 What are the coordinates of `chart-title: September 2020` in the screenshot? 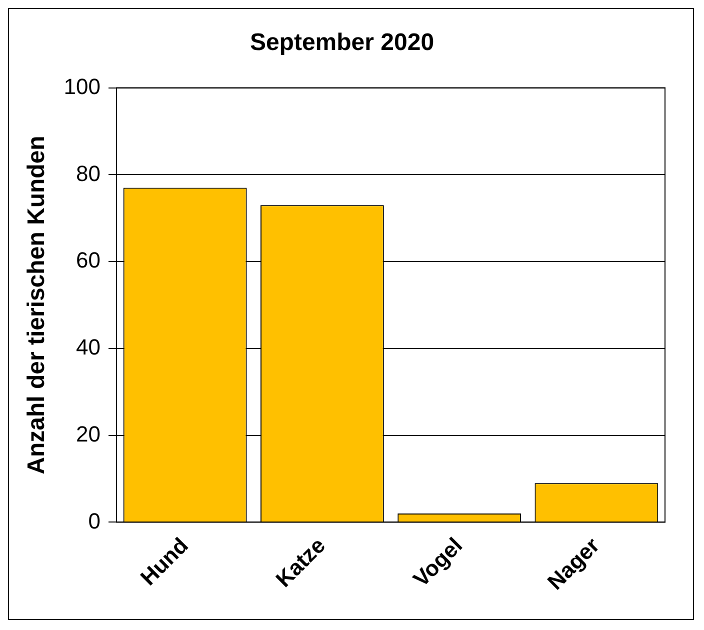 It's located at (342, 42).